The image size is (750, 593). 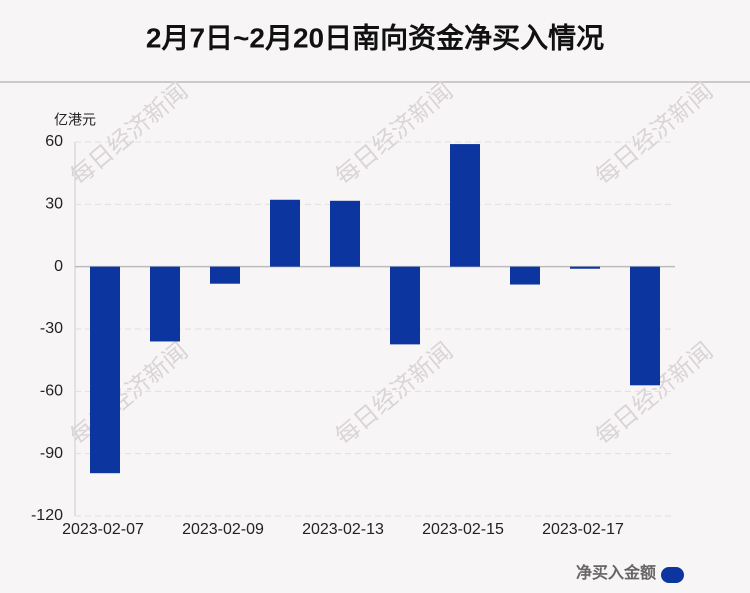 What do you see at coordinates (47, 515) in the screenshot?
I see `y-tick-label: -120` at bounding box center [47, 515].